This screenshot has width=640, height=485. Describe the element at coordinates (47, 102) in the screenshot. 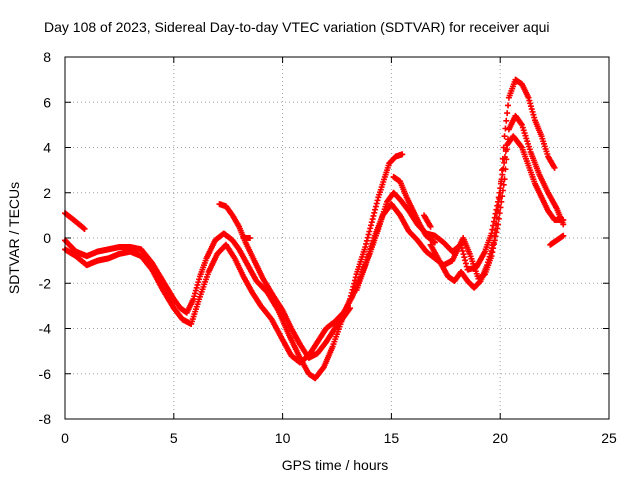

I see `y-tick-label: 6` at that location.